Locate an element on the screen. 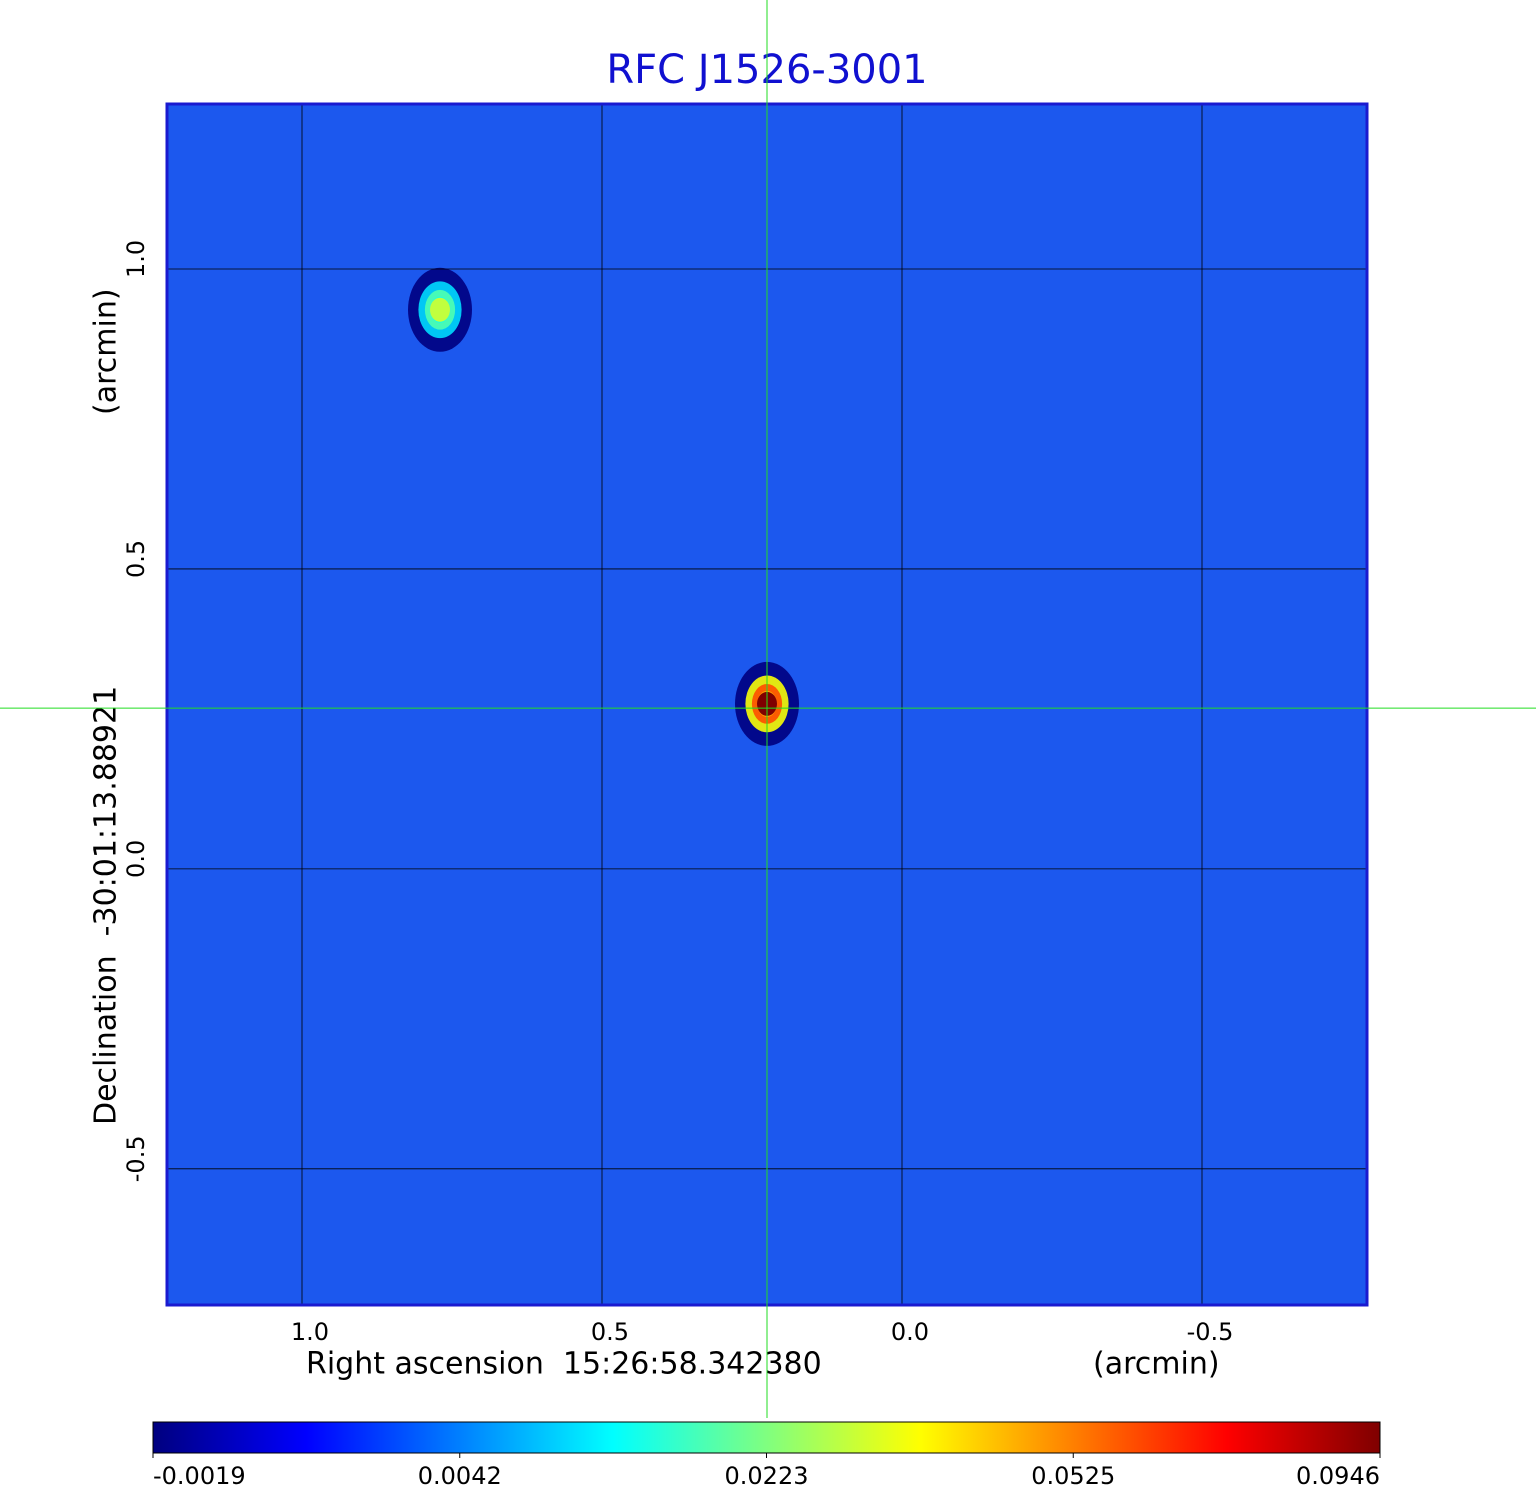 Image resolution: width=1536 pixels, height=1511 pixels. x-tick-label: -0.5 is located at coordinates (1210, 1332).